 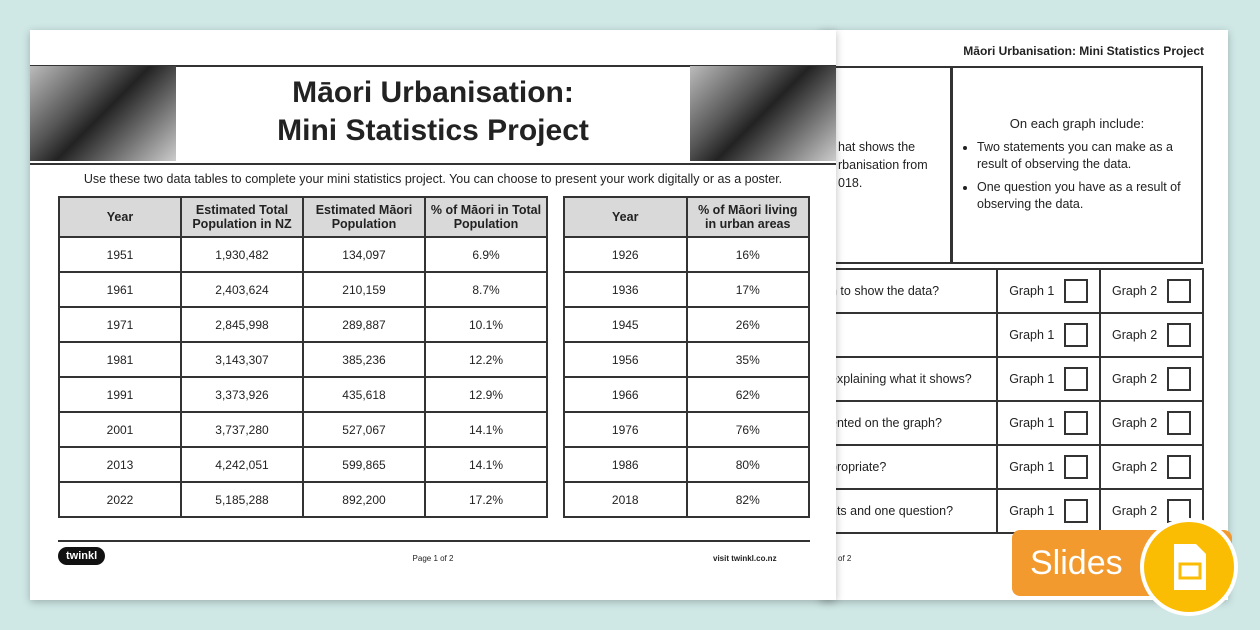 I want to click on question: h to show the data?, so click(x=885, y=291).